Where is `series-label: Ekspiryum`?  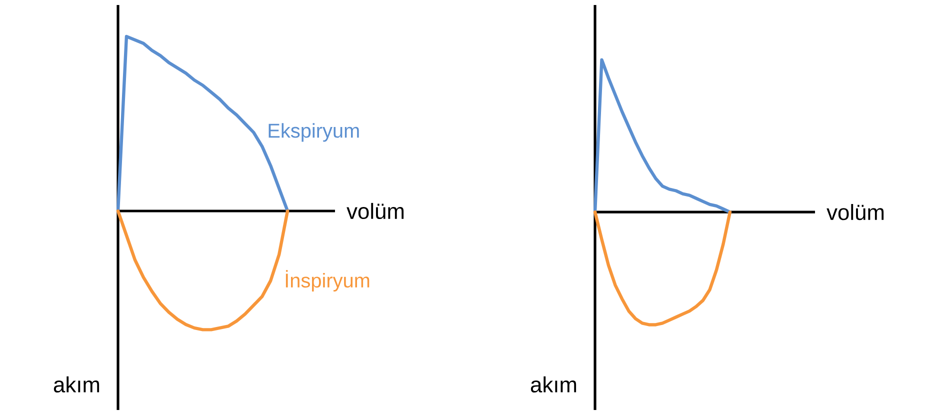
series-label: Ekspiryum is located at coordinates (313, 132).